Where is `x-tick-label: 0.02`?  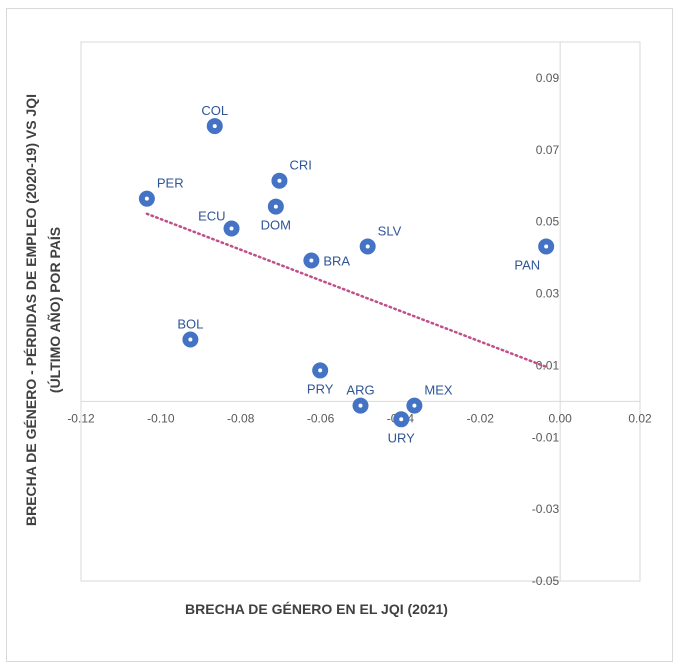
x-tick-label: 0.02 is located at coordinates (640, 418).